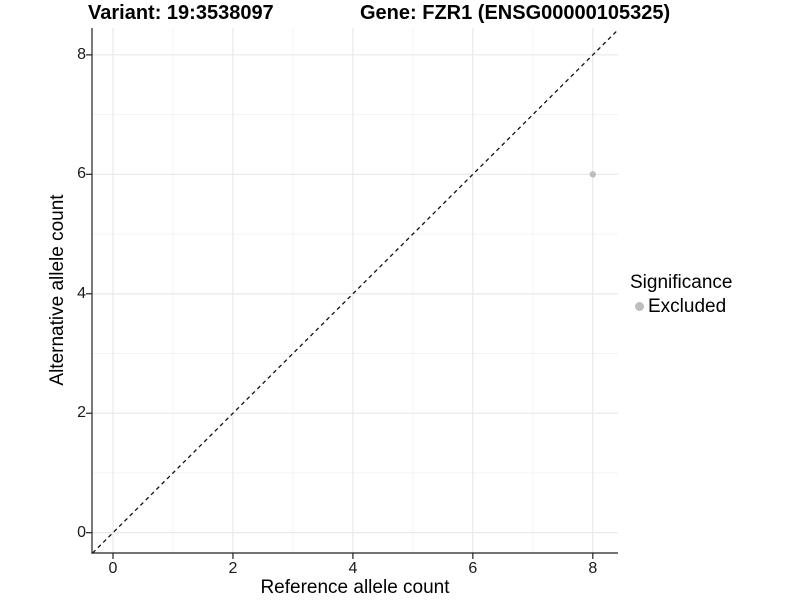  Describe the element at coordinates (81, 413) in the screenshot. I see `y-tick-label: 2` at that location.